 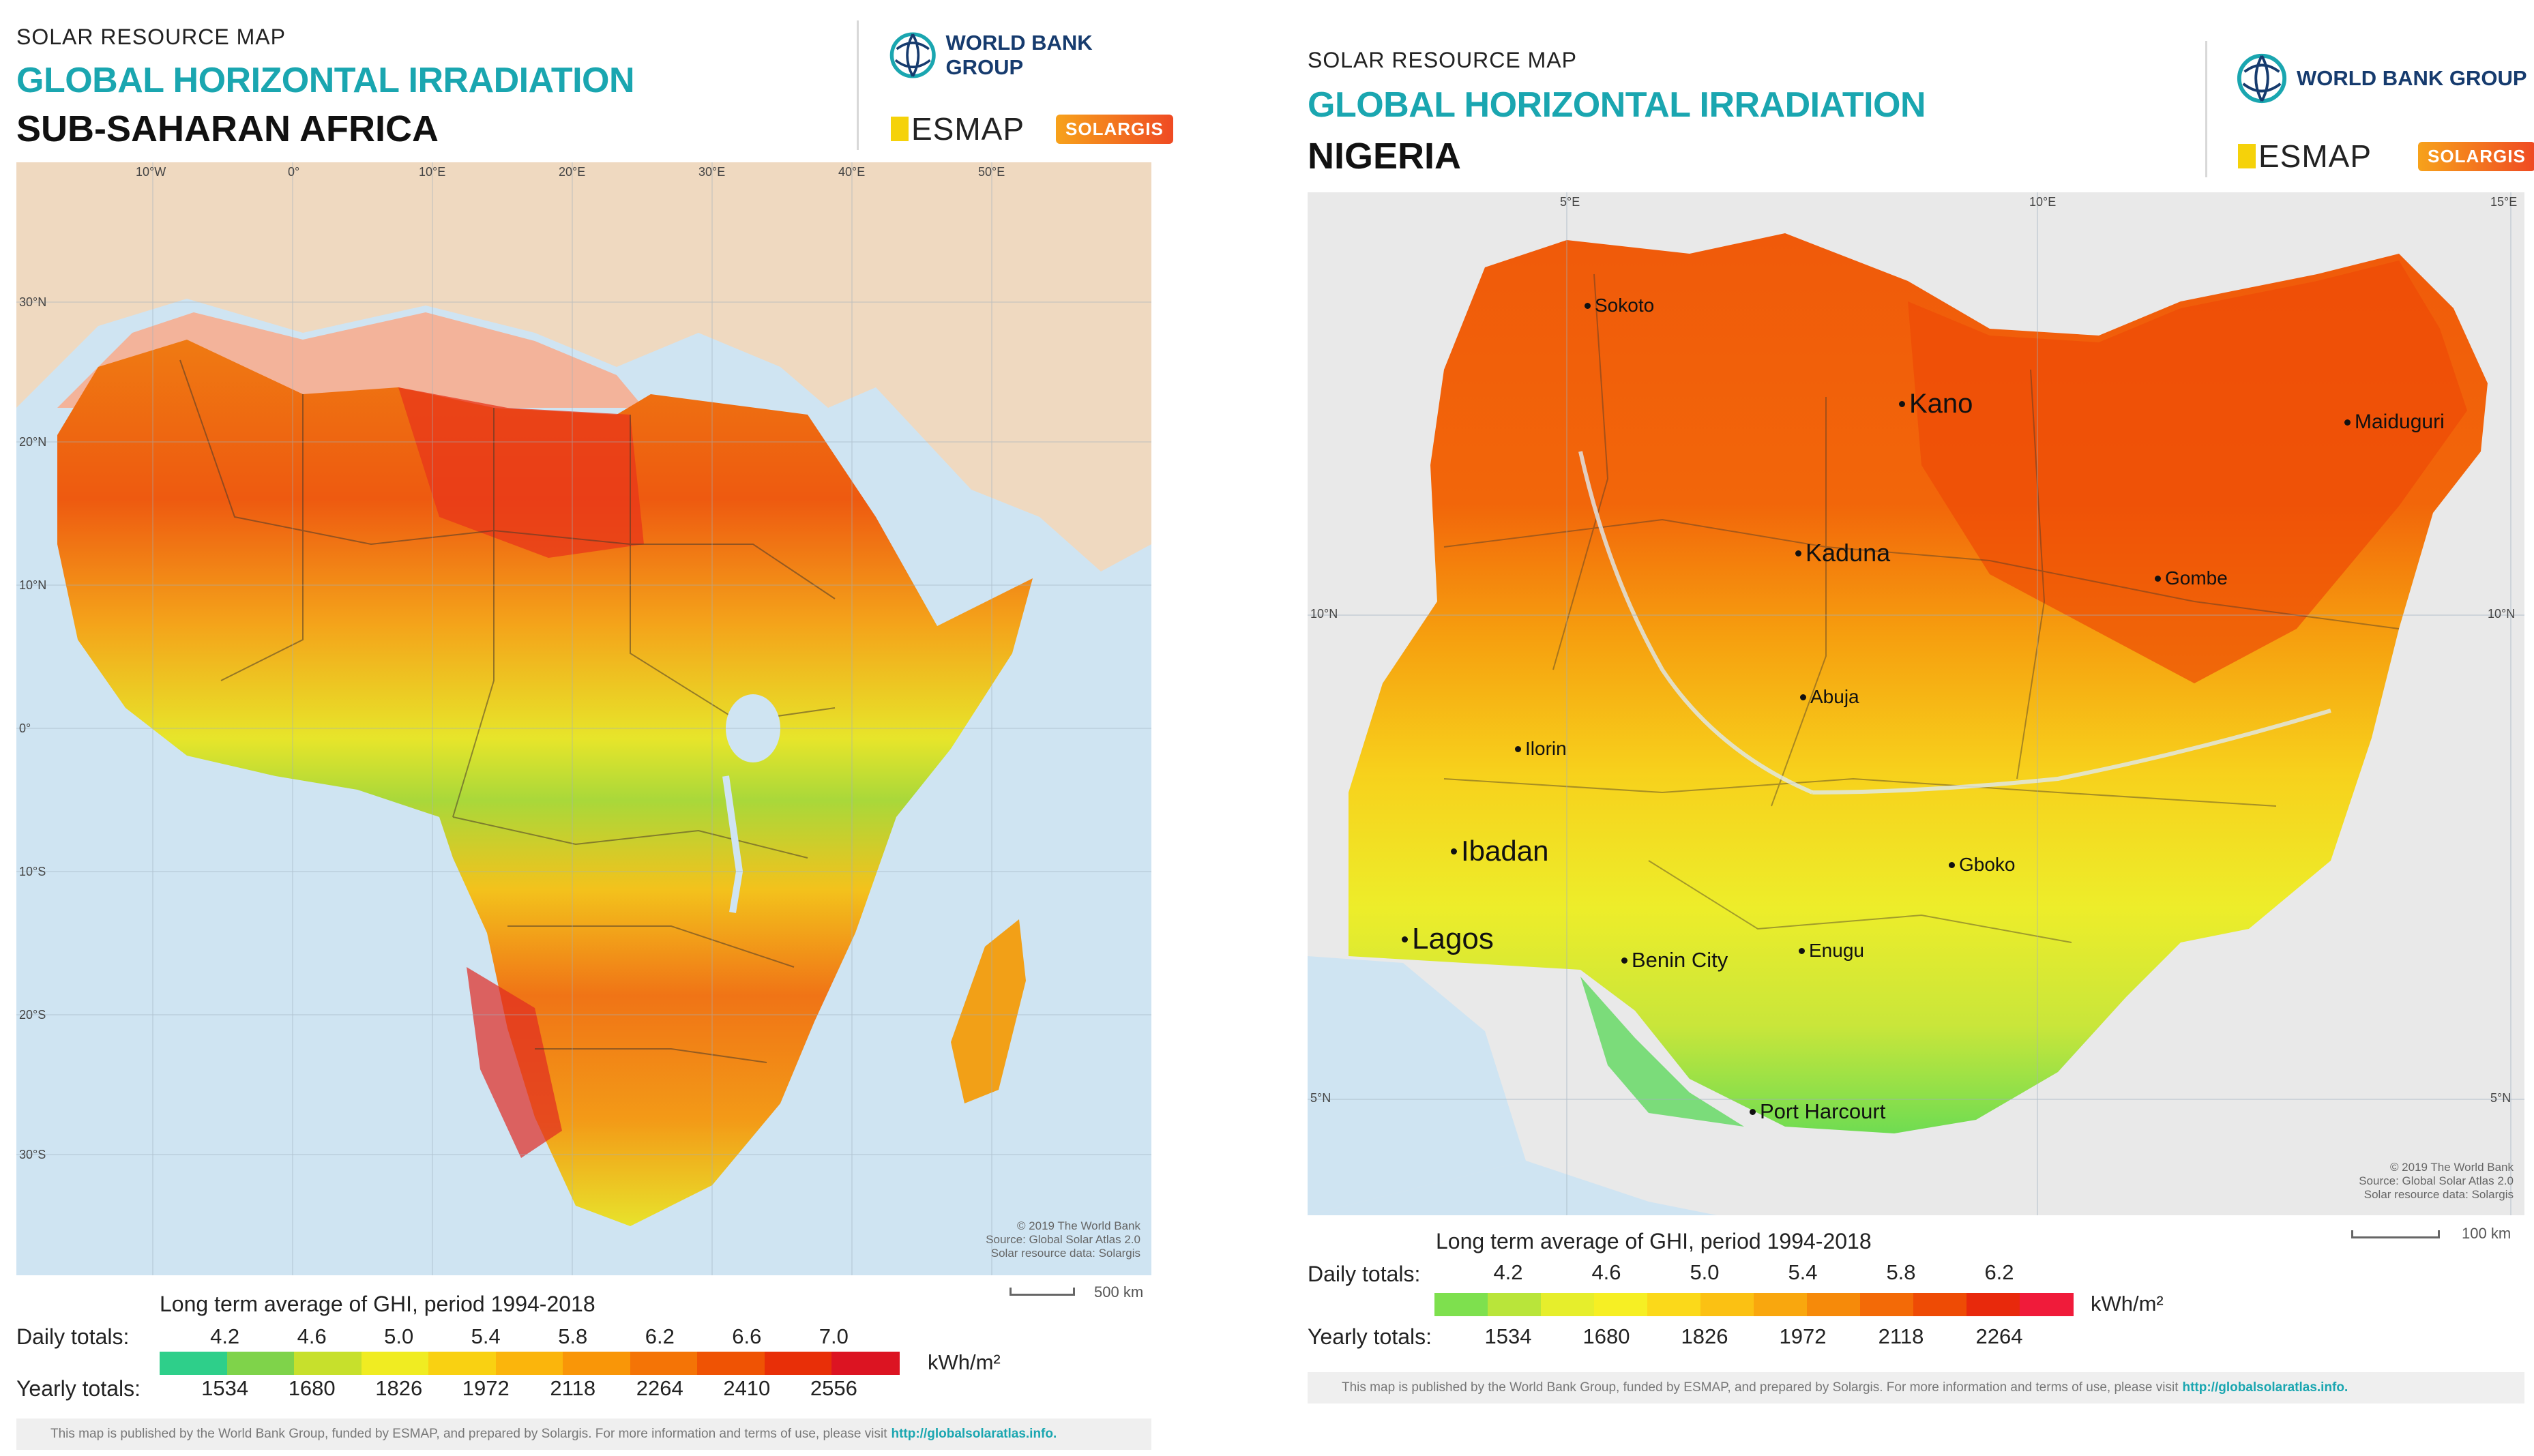 I want to click on city-enugu: Enugu, so click(x=1831, y=951).